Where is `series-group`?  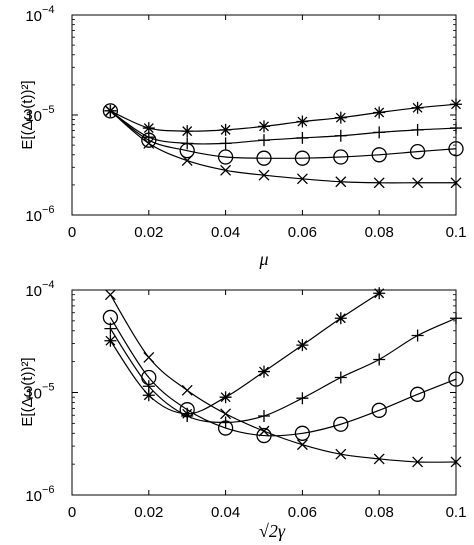 series-group is located at coordinates (283, 143).